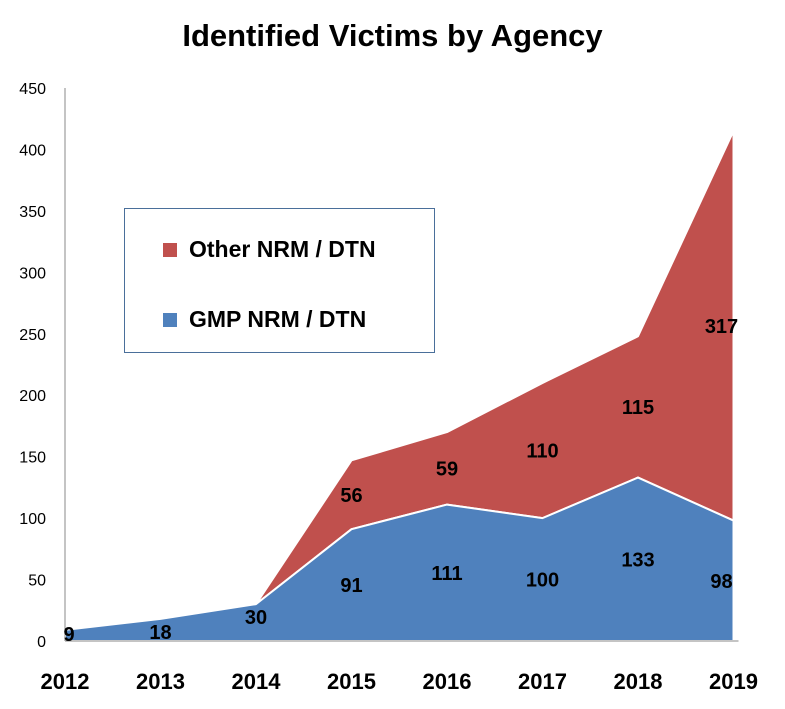 This screenshot has height=709, width=785. I want to click on y-axis-ticks: 0 50 100 150 200 250 300 350 400 450, so click(32, 366).